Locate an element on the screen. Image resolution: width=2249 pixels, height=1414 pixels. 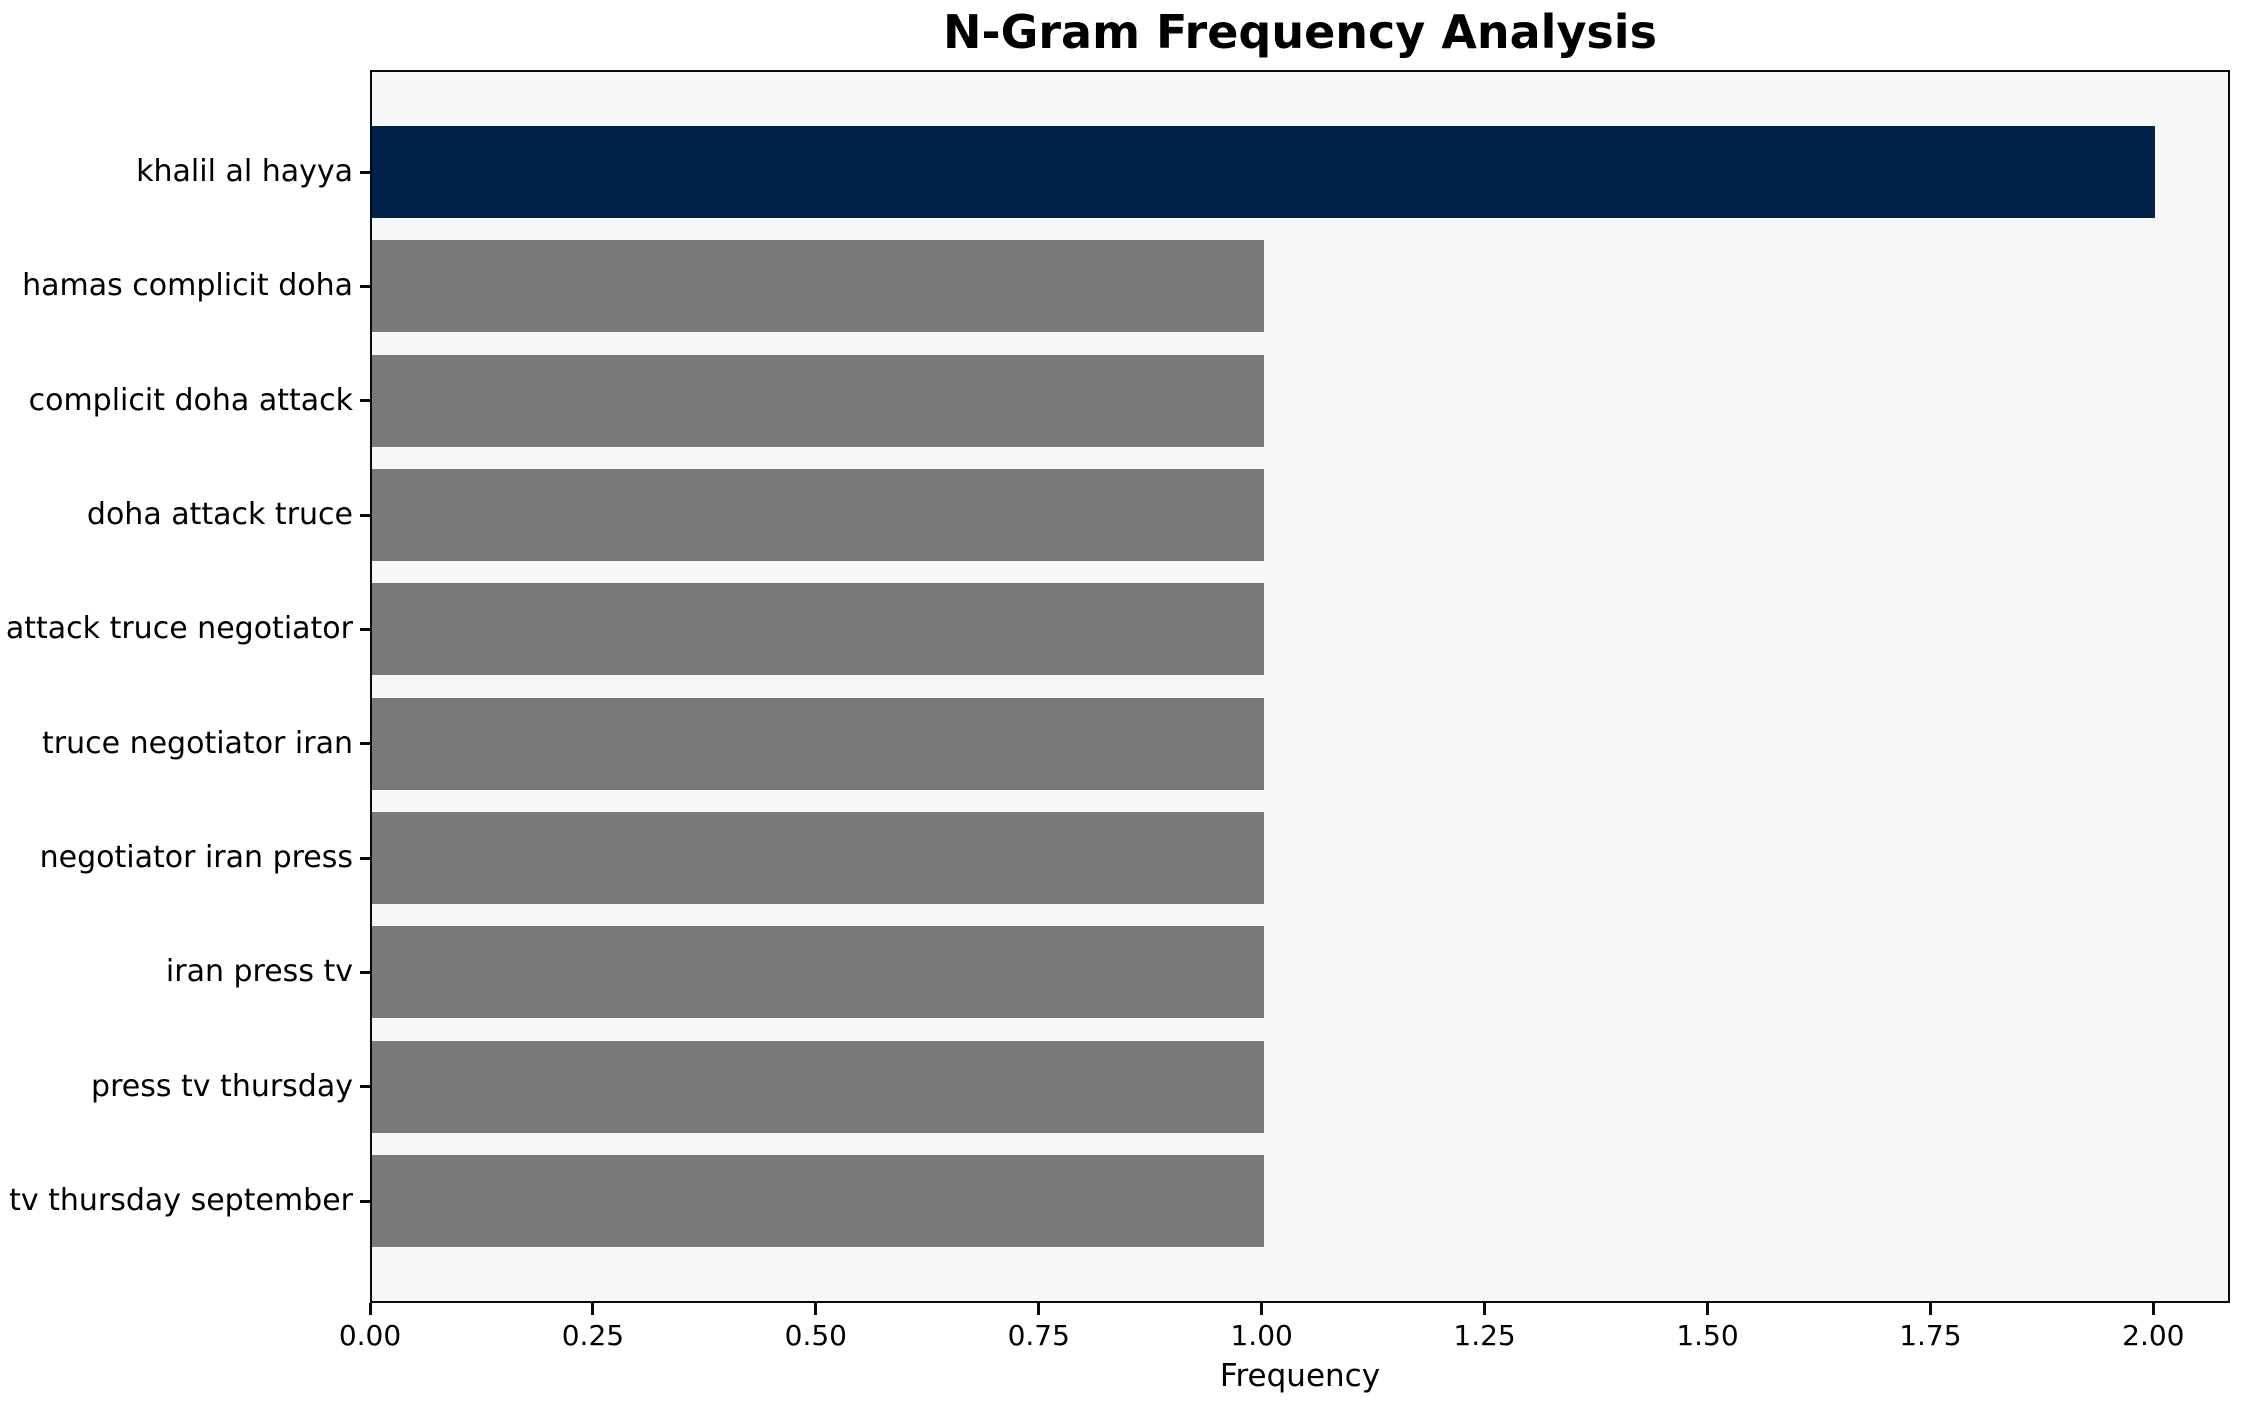
x-tick-label: 1.75 is located at coordinates (1930, 1335).